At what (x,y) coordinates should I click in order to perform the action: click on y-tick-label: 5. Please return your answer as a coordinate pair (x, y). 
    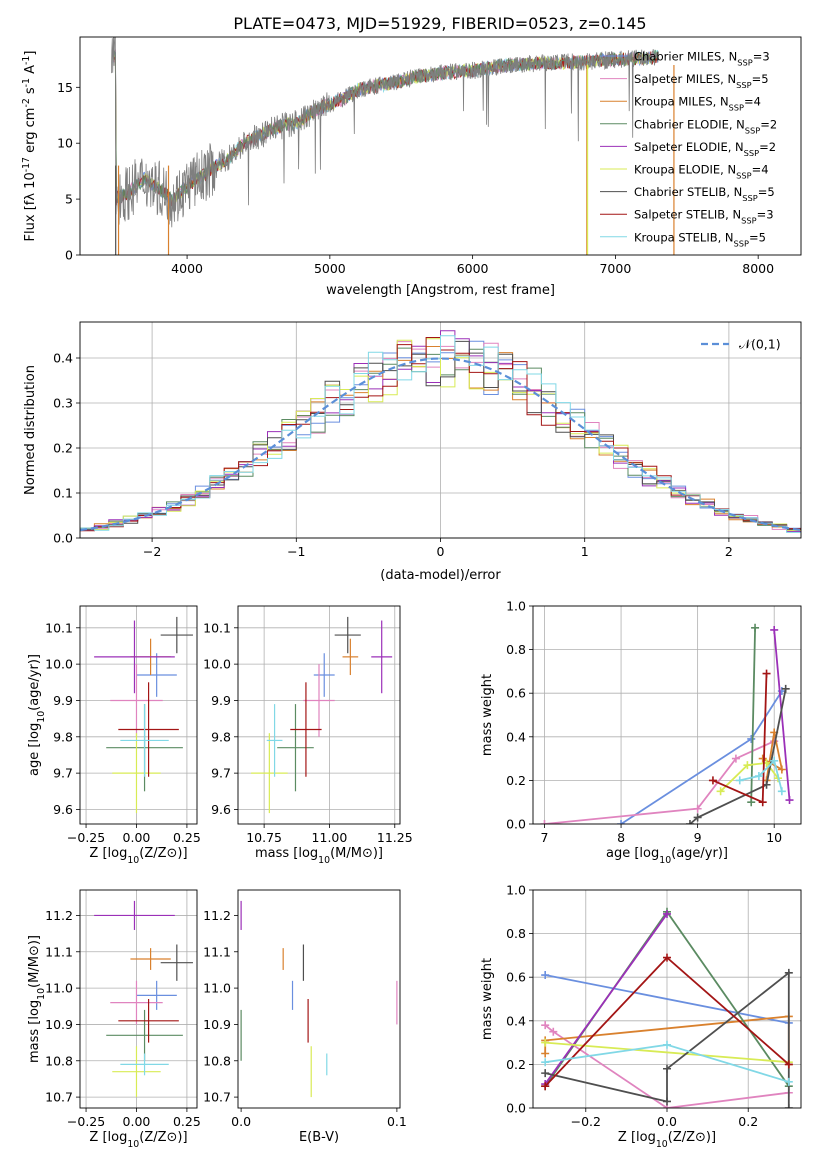
    Looking at the image, I should click on (69, 199).